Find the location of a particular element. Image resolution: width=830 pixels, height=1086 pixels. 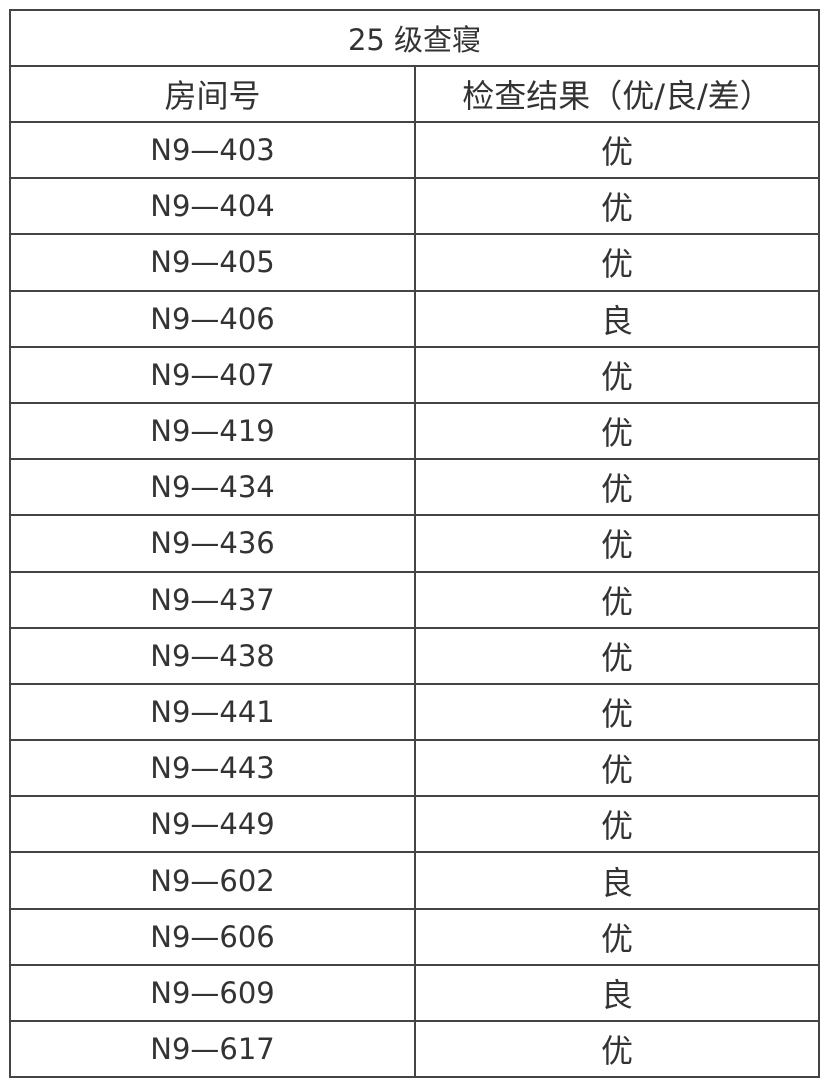

table-row: N9—434 优 is located at coordinates (414, 487).